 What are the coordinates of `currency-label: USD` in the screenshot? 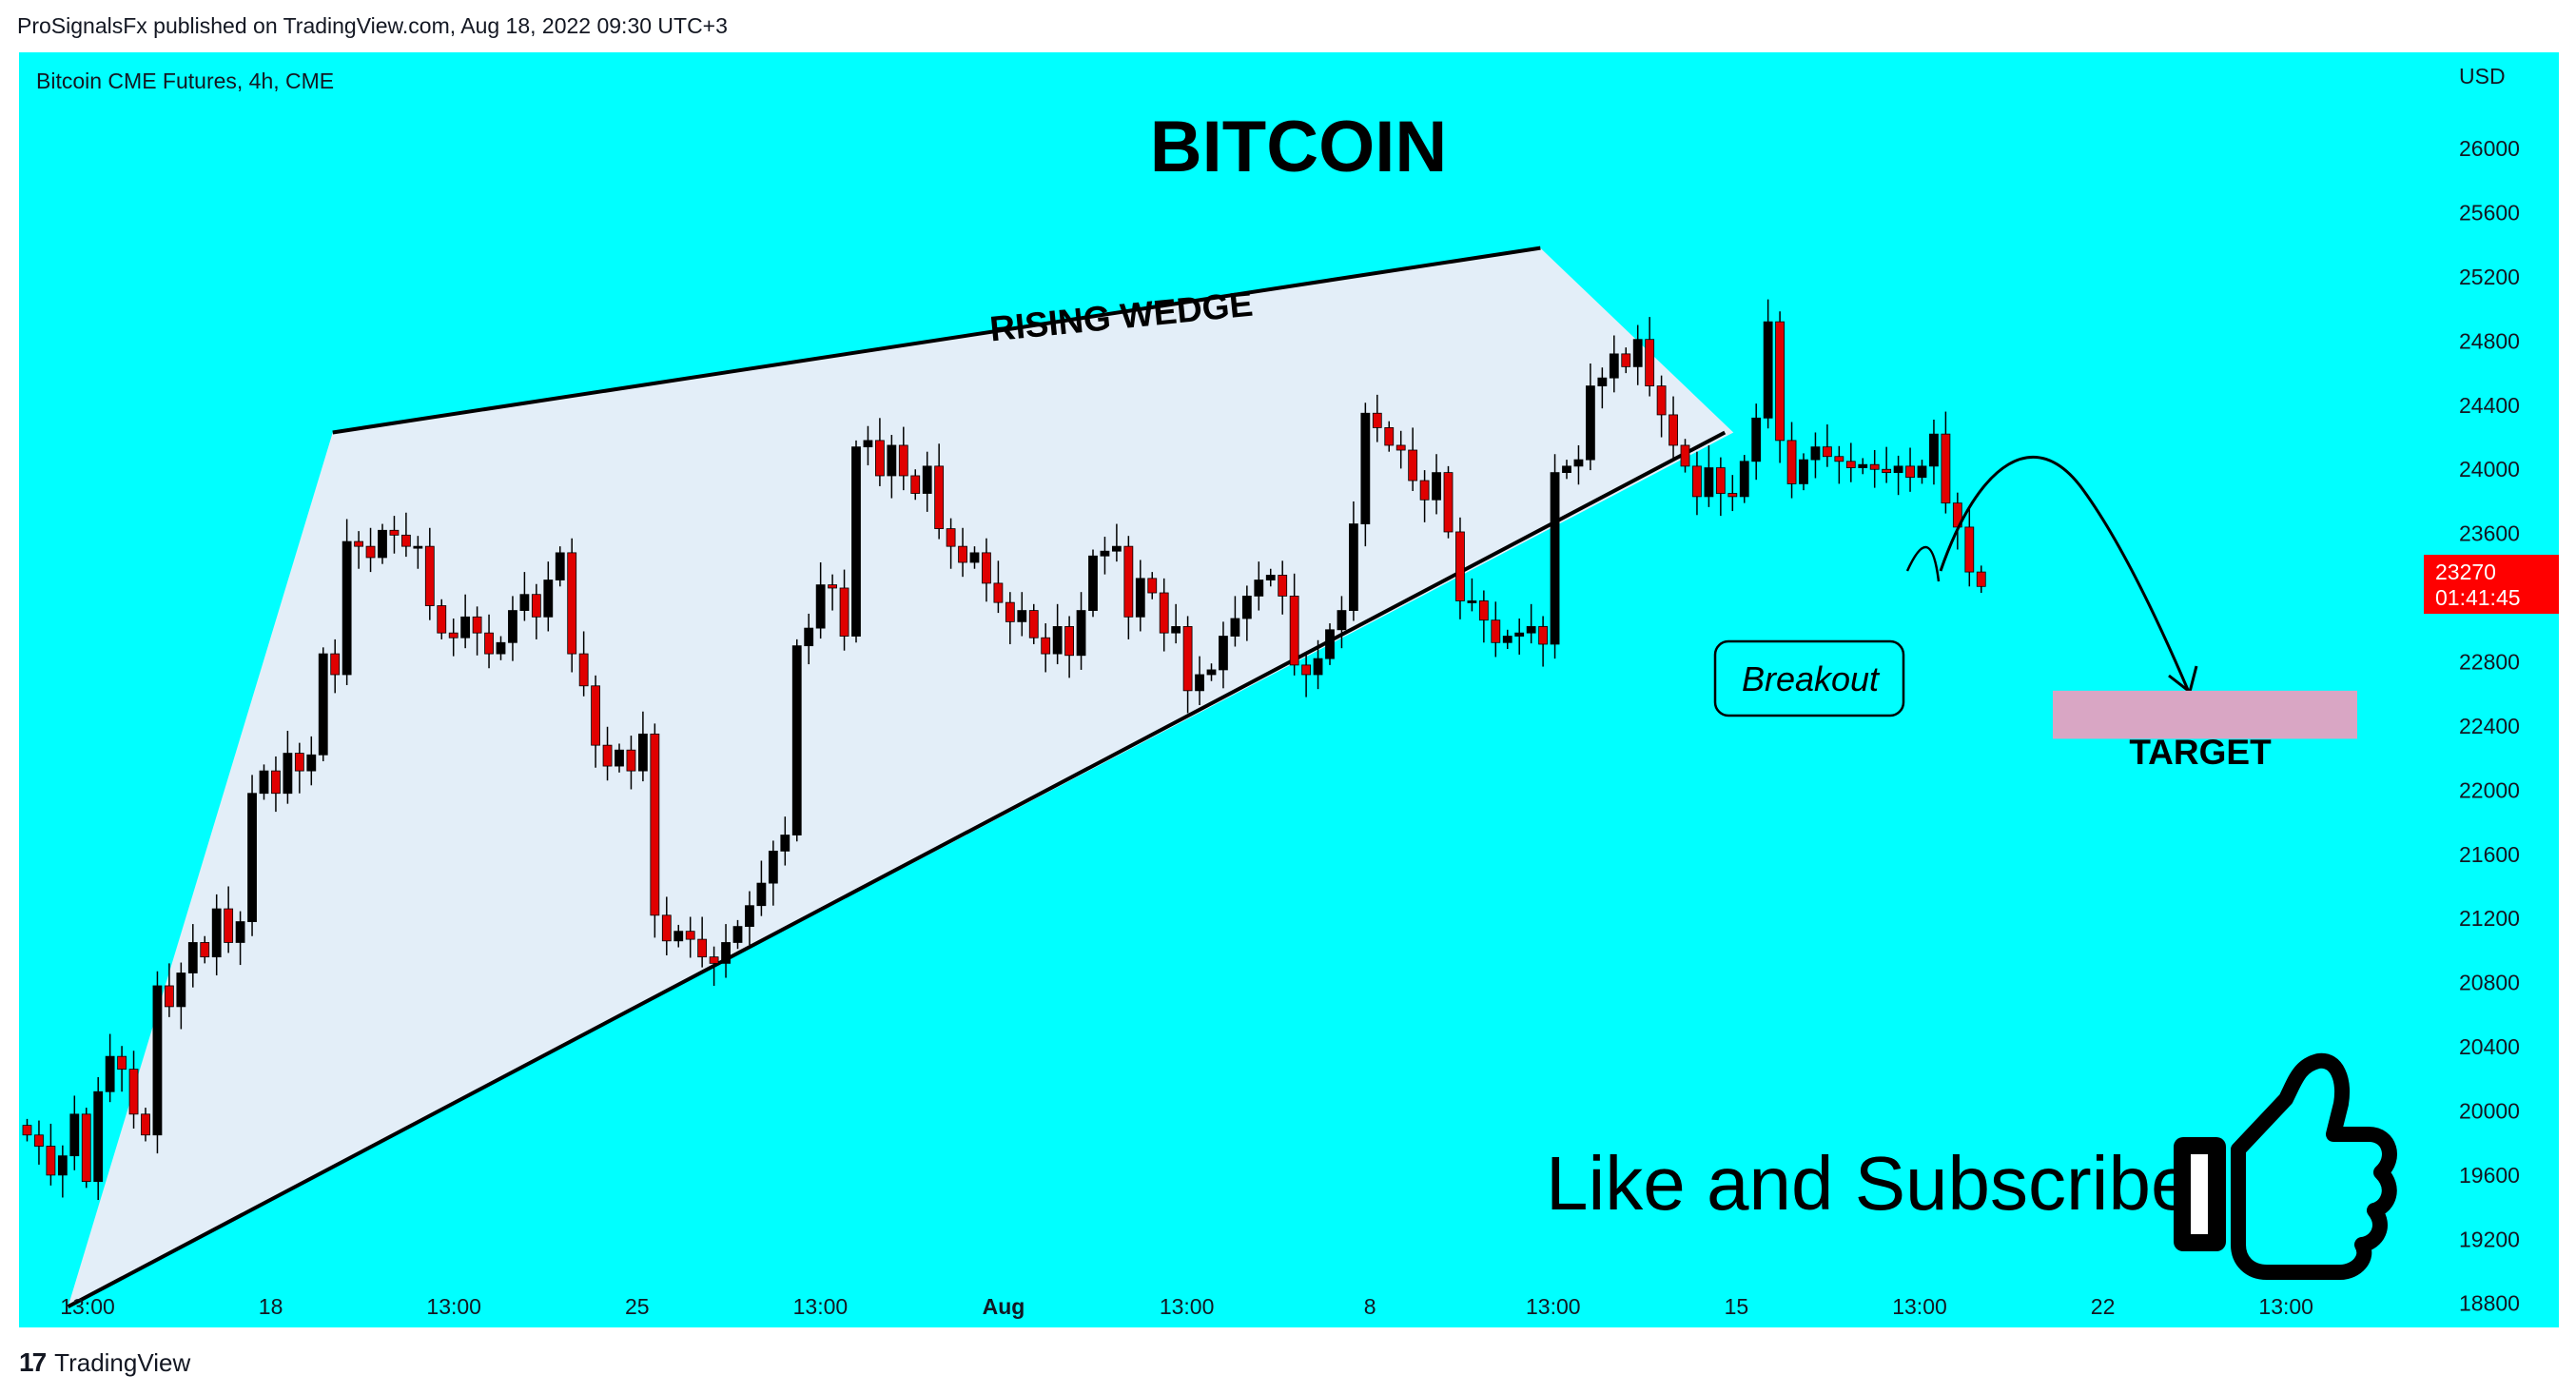 It's located at (2483, 76).